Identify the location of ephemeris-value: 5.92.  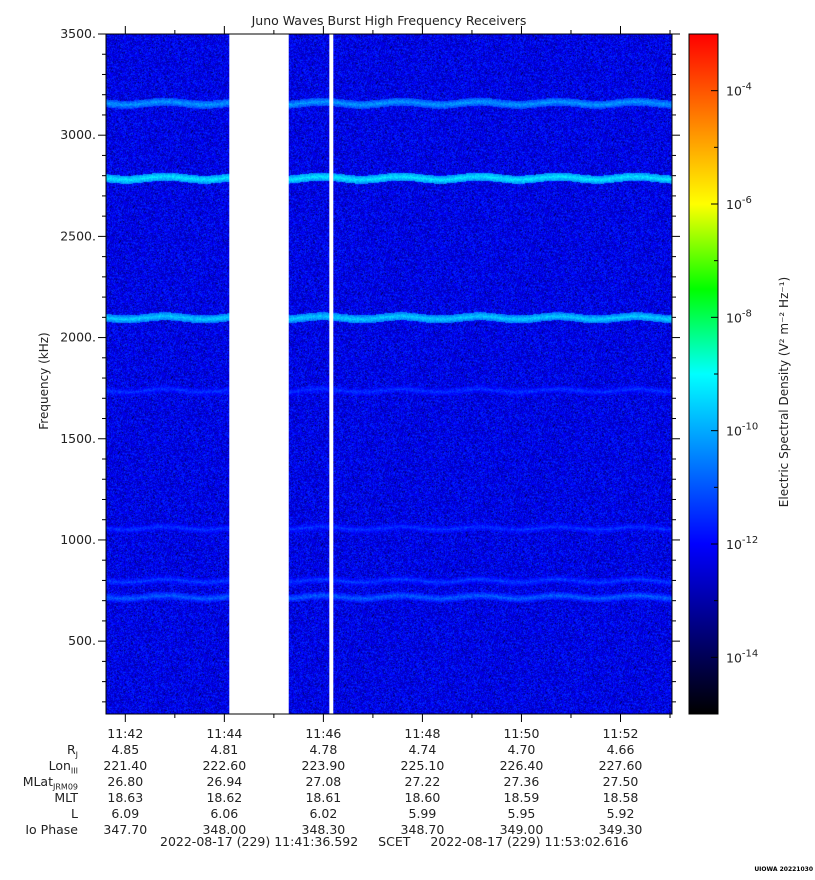
(620, 813).